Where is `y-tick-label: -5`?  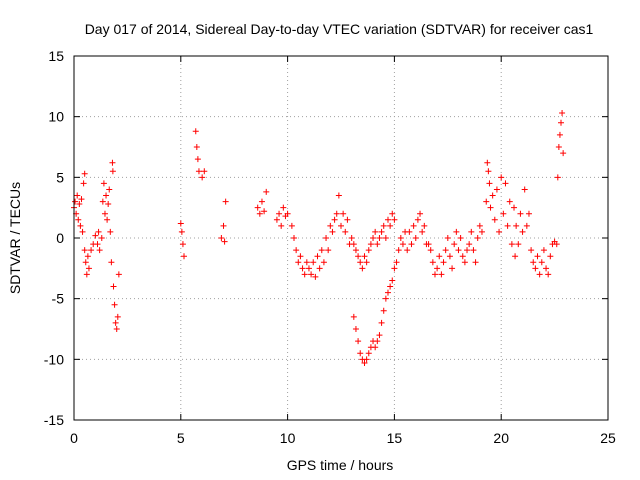
y-tick-label: -5 is located at coordinates (58, 299).